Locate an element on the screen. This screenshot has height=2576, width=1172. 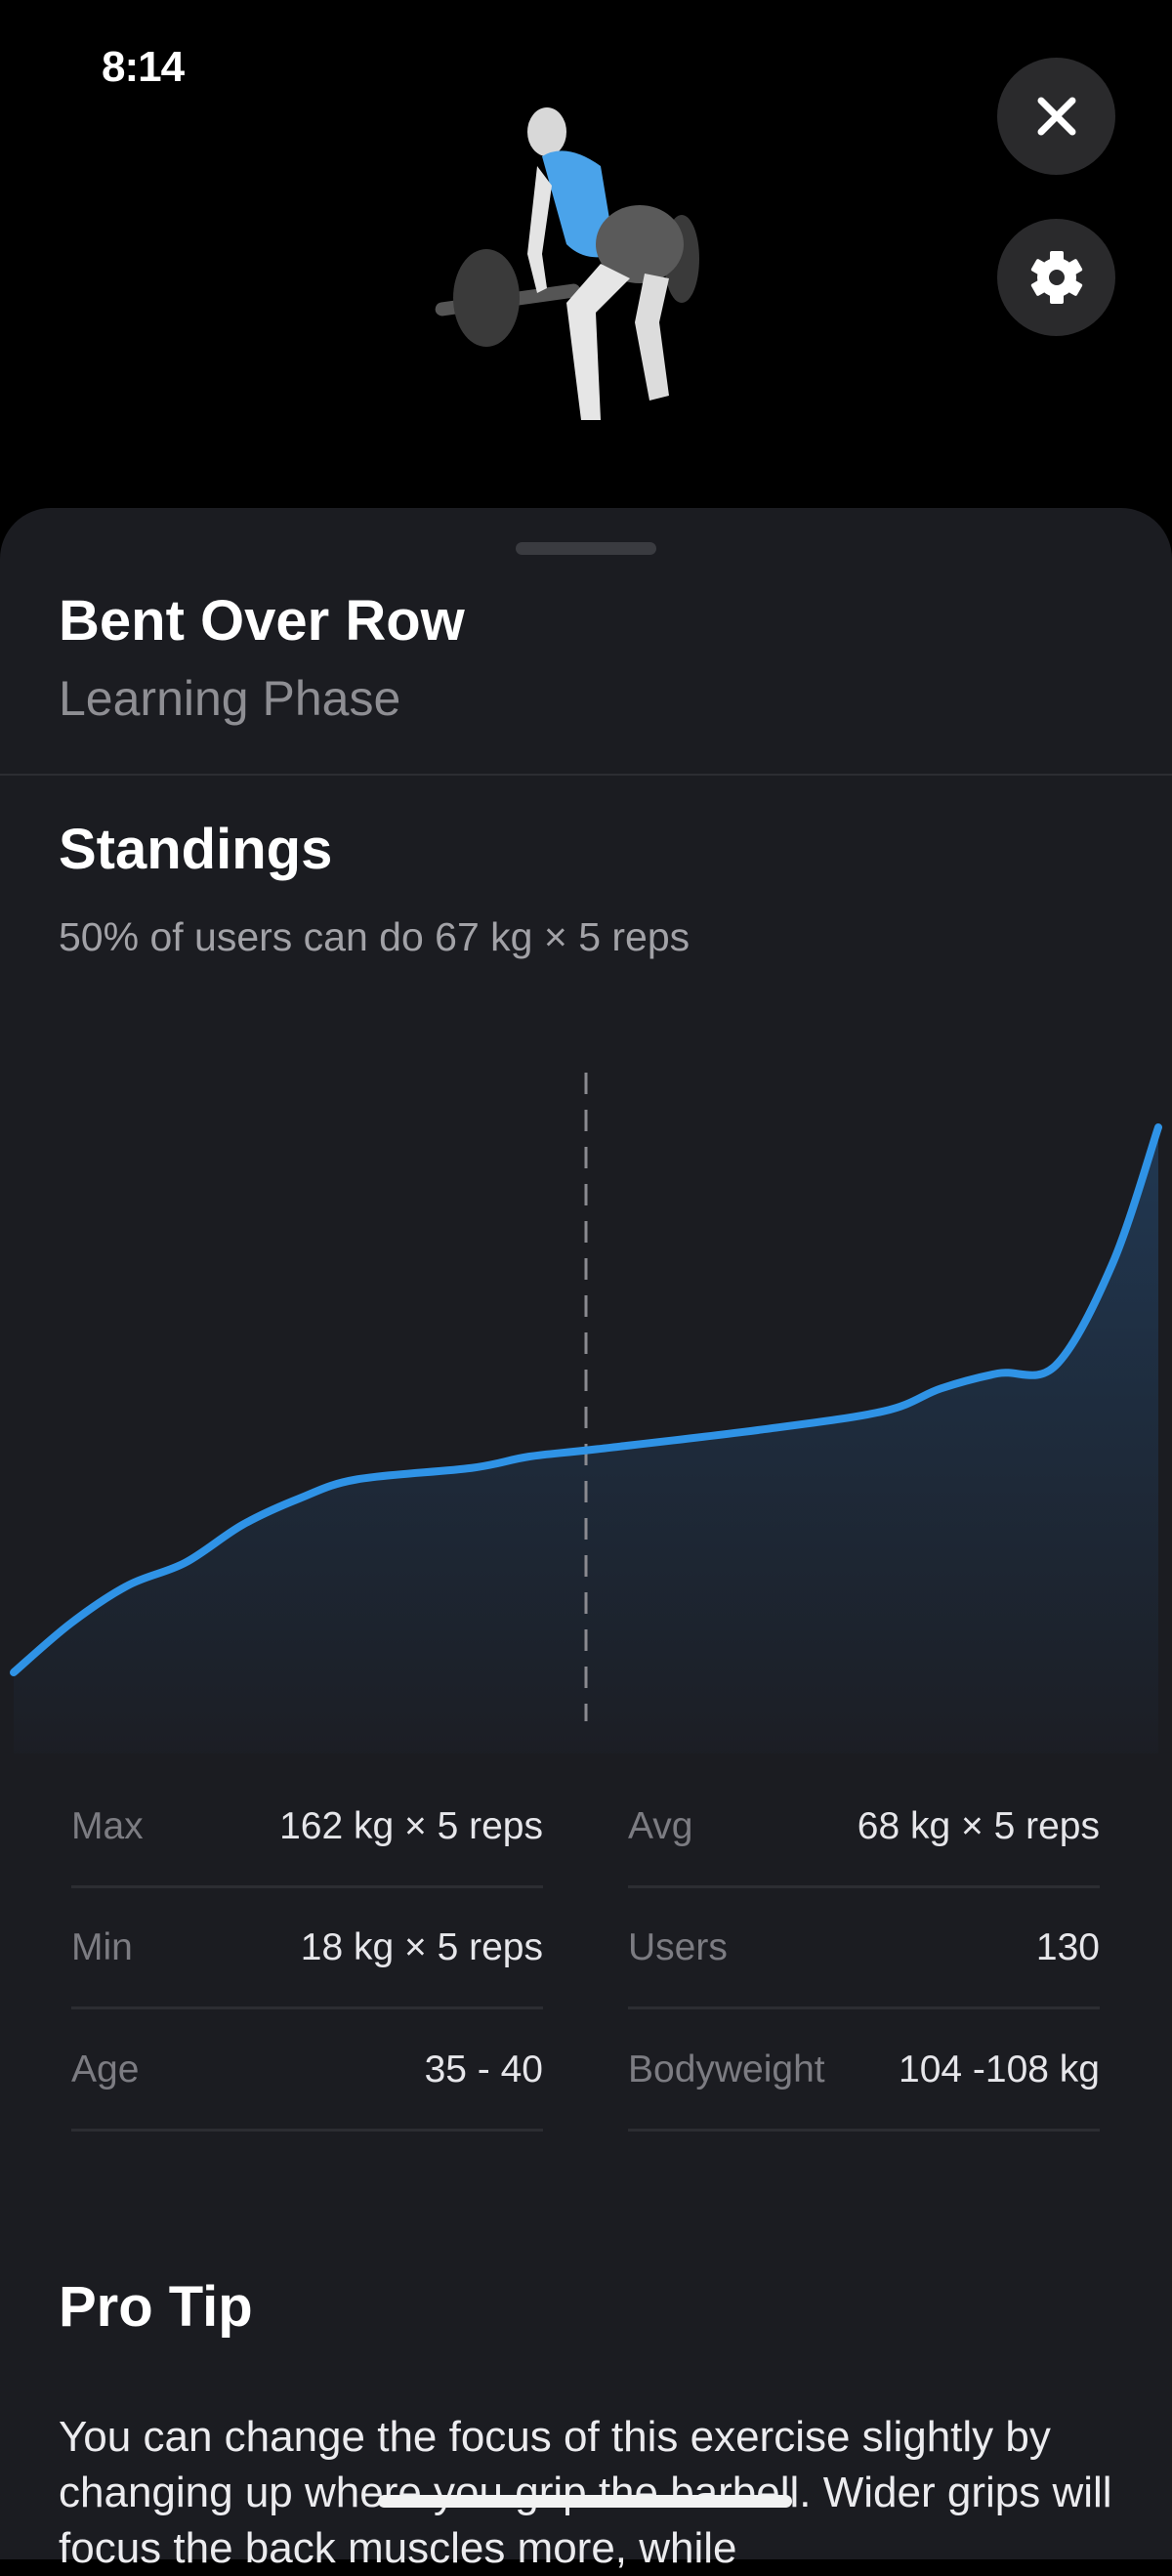
stat-value: 18 kg × 5 reps is located at coordinates (422, 1947).